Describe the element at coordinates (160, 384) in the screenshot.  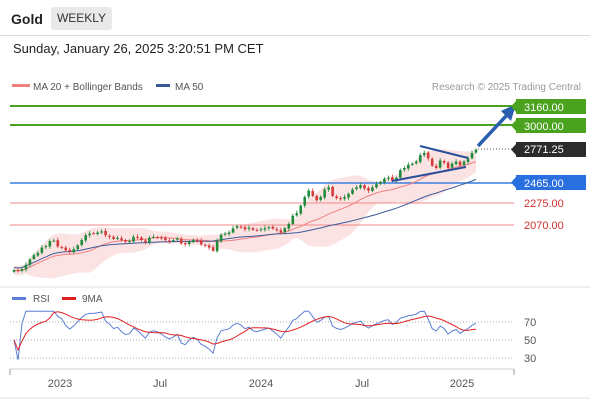
I see `x-tick-jul-2023: Jul` at that location.